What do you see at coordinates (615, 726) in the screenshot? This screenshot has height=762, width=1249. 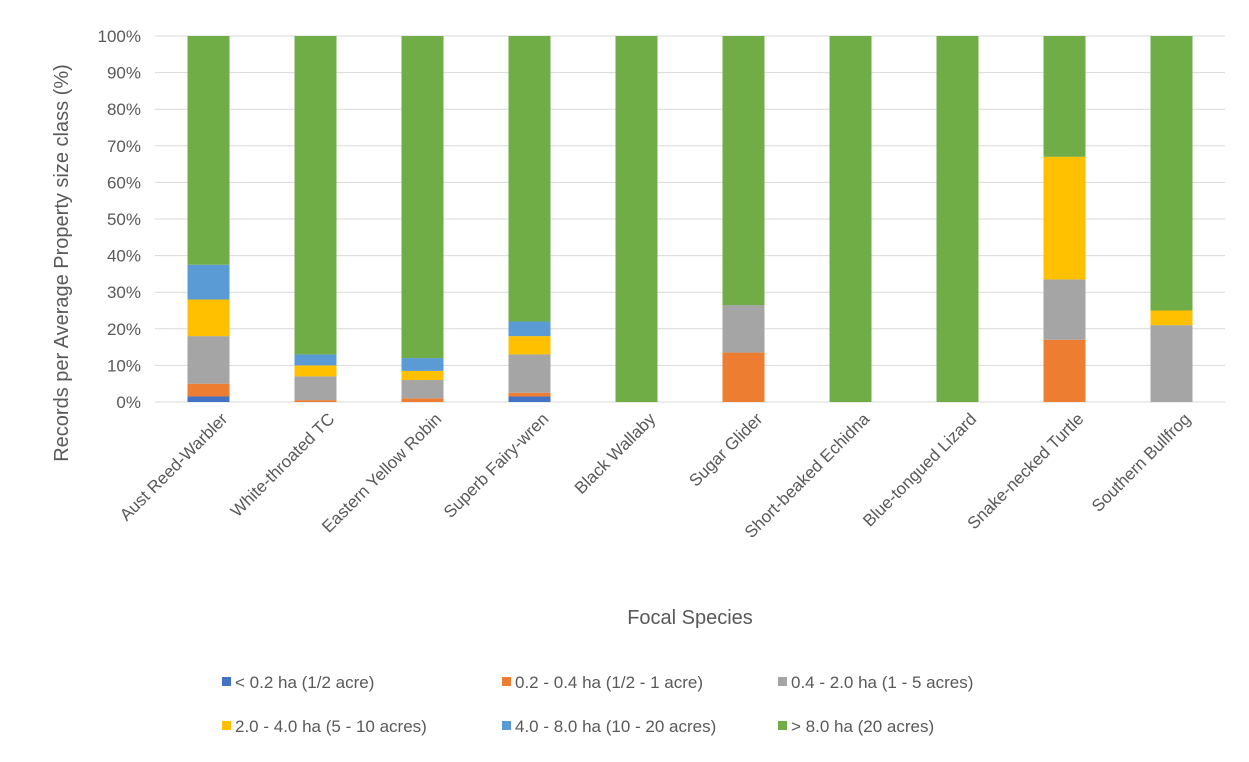 I see `legend-entry: 4.0 - 8.0 ha (10 - 20 acres)` at bounding box center [615, 726].